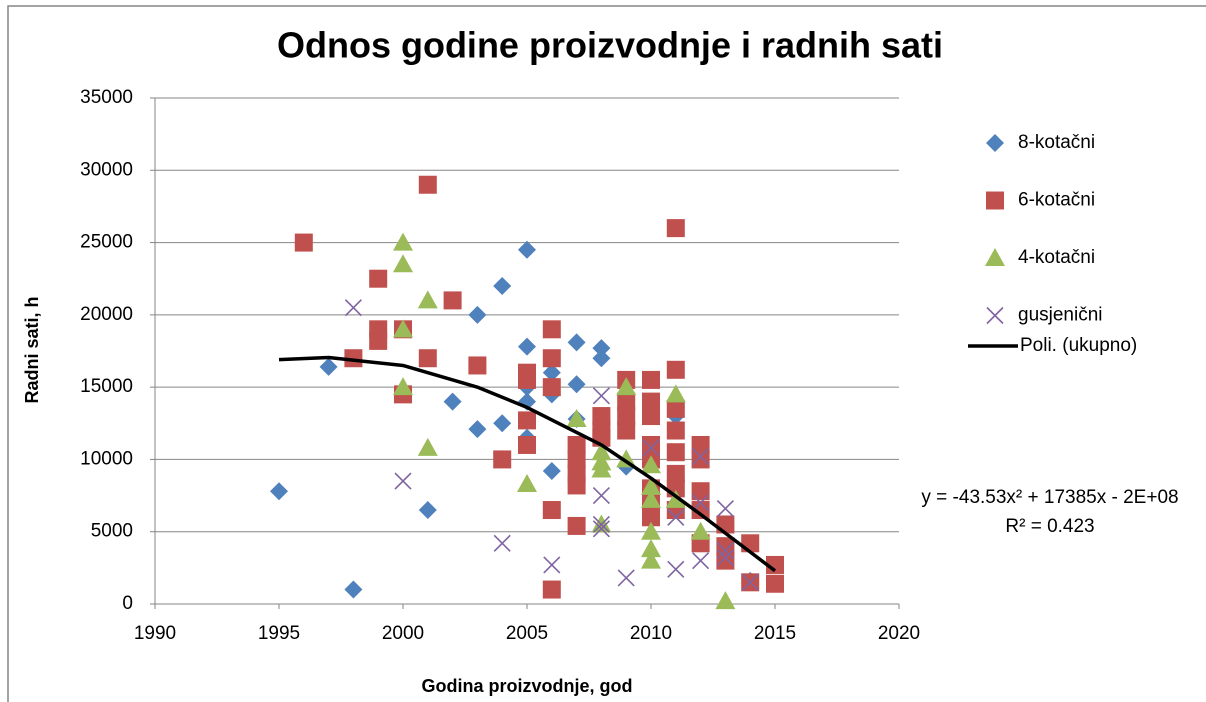  Describe the element at coordinates (32, 349) in the screenshot. I see `y-axis-label: Radni sati, h` at that location.